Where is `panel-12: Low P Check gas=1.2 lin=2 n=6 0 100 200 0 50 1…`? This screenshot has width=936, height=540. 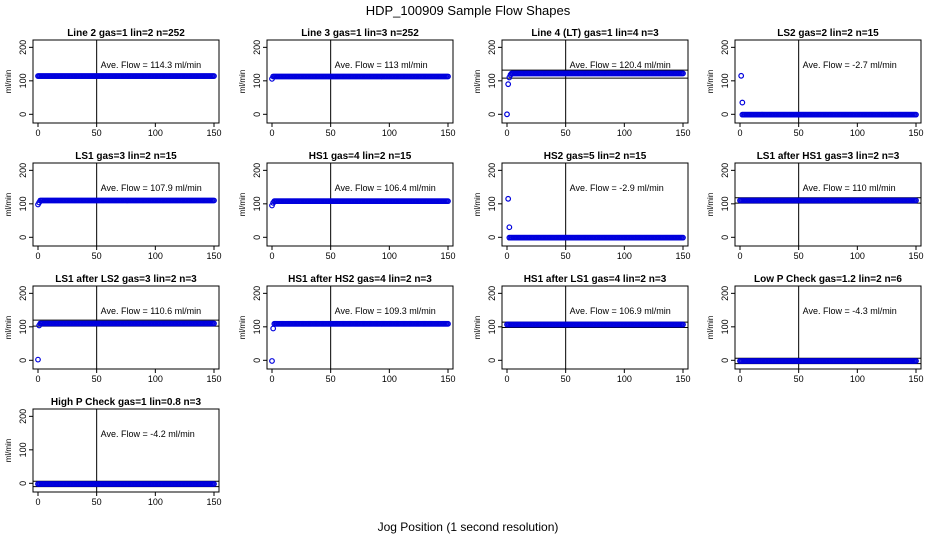 panel-12: Low P Check gas=1.2 lin=2 n=6 0 100 200 0 50 1… is located at coordinates (815, 329).